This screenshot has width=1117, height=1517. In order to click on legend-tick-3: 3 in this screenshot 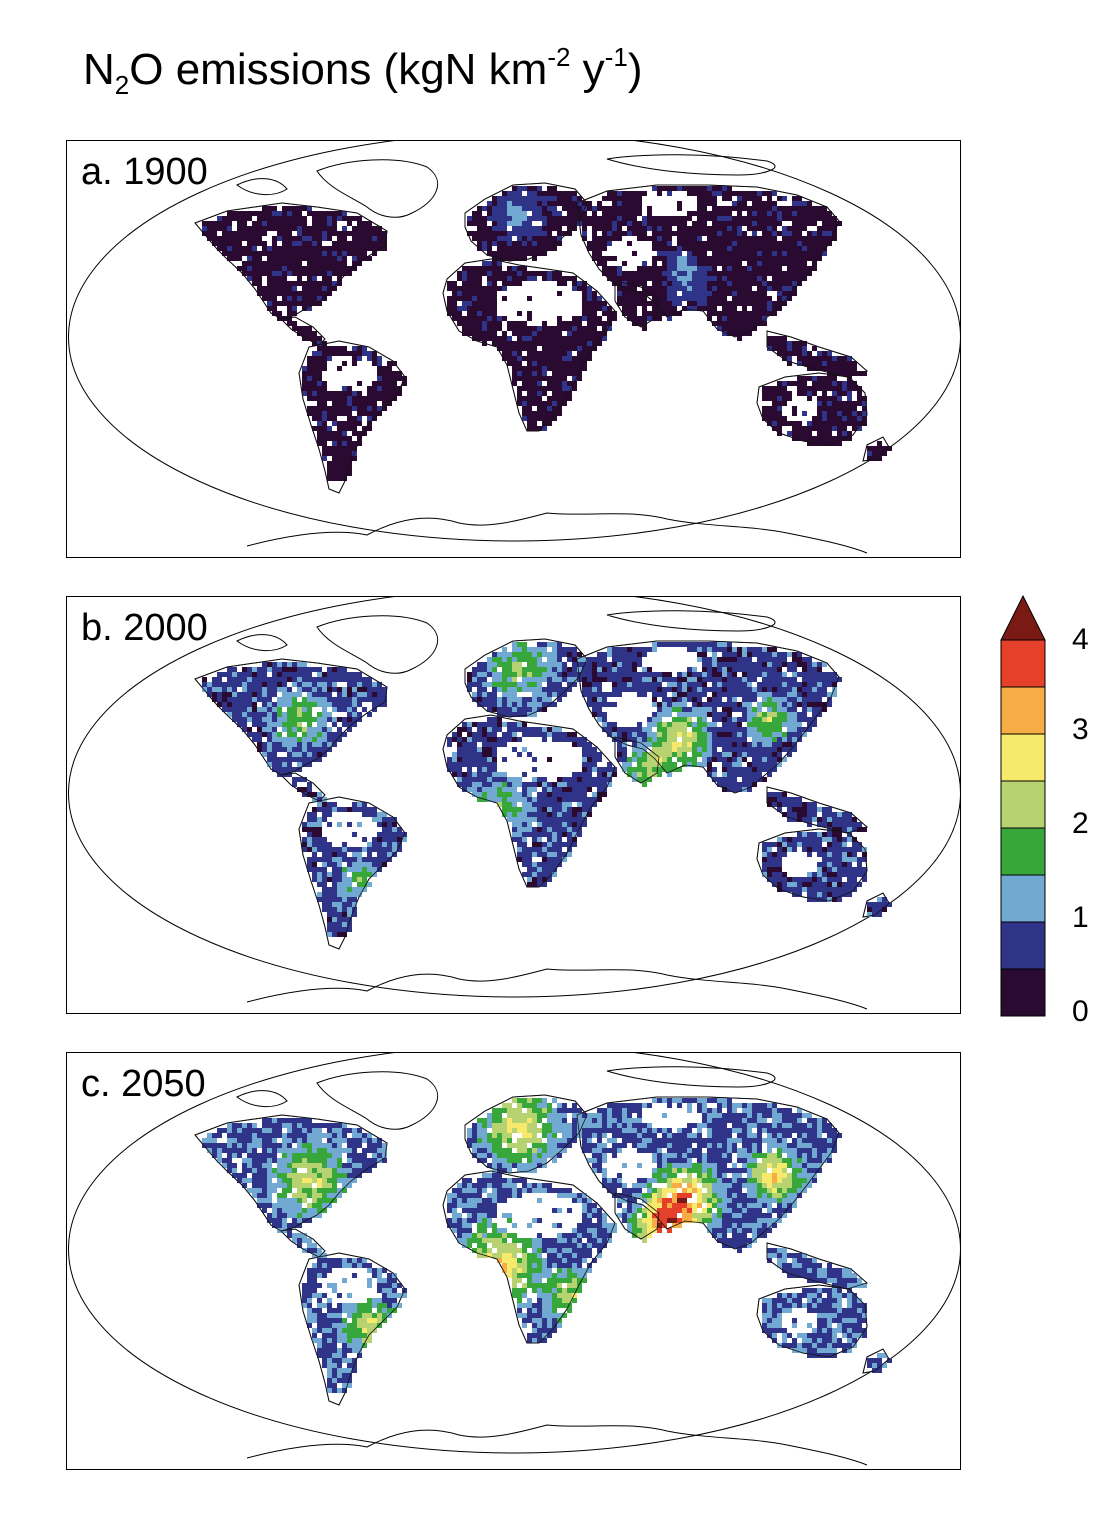, I will do `click(1080, 729)`.